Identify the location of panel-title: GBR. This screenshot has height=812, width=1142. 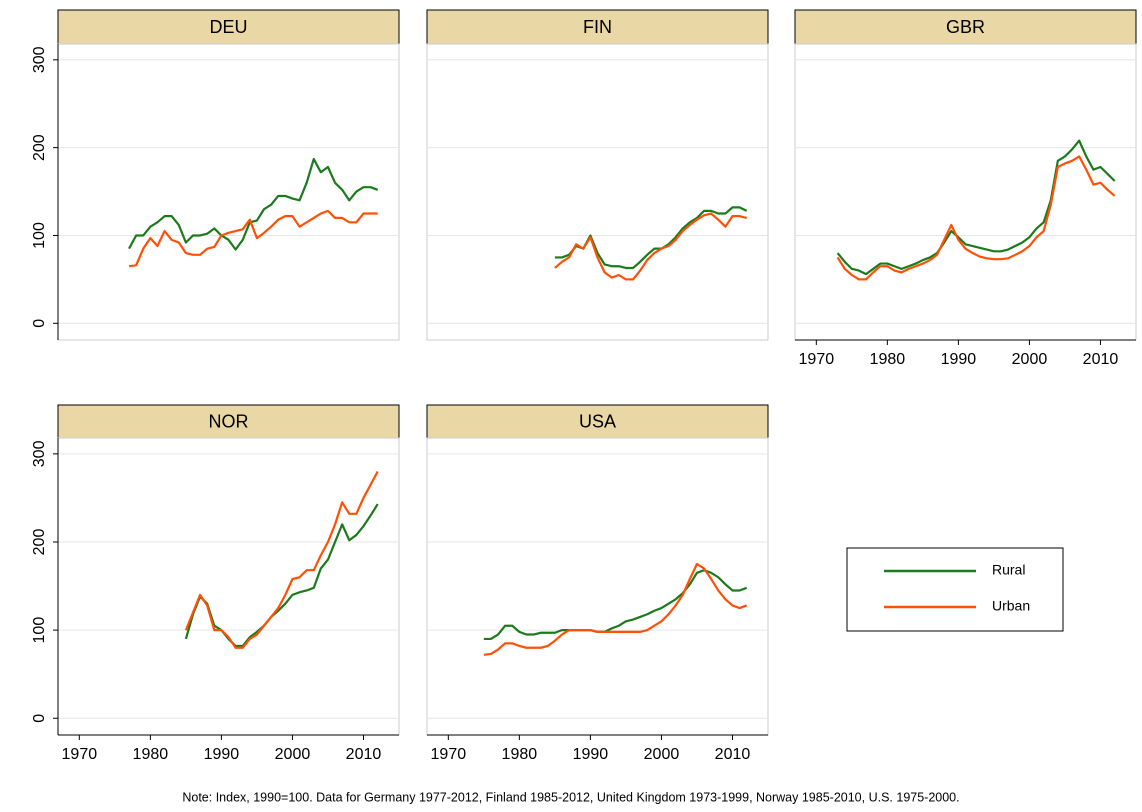
(965, 27).